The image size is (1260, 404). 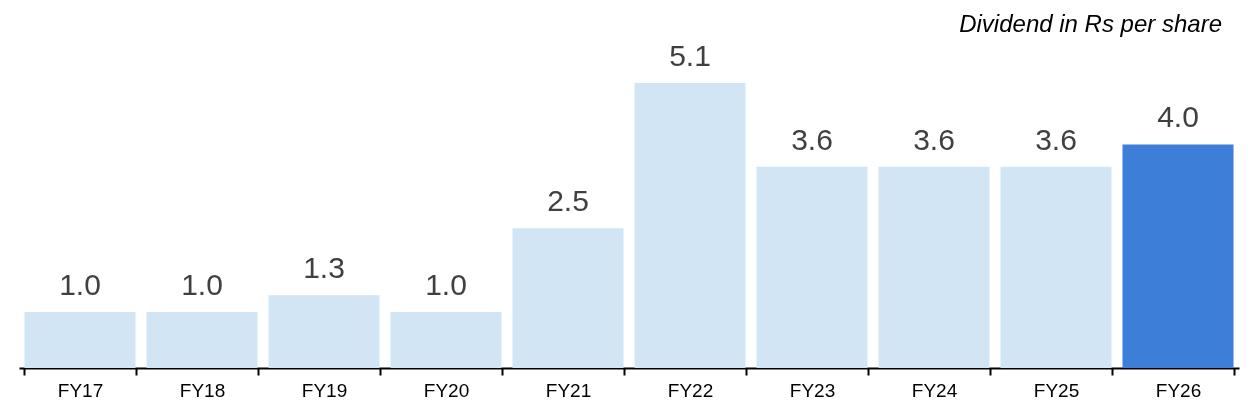 What do you see at coordinates (1178, 390) in the screenshot?
I see `x-tick-label: FY26` at bounding box center [1178, 390].